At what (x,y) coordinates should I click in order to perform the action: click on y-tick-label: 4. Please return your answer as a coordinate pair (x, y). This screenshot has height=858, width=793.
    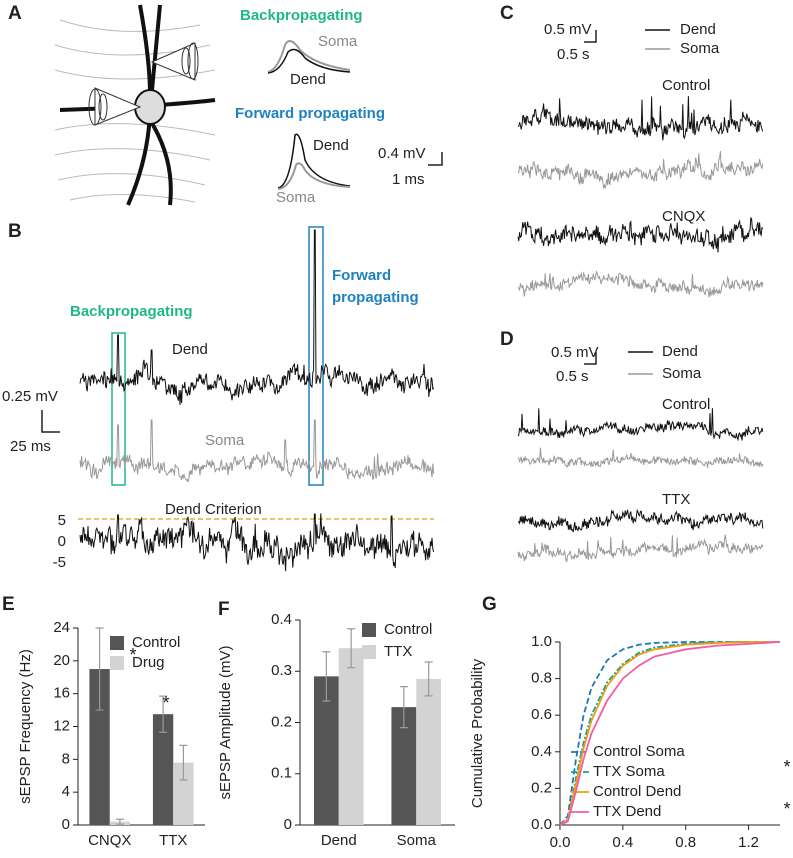
    Looking at the image, I should click on (66, 791).